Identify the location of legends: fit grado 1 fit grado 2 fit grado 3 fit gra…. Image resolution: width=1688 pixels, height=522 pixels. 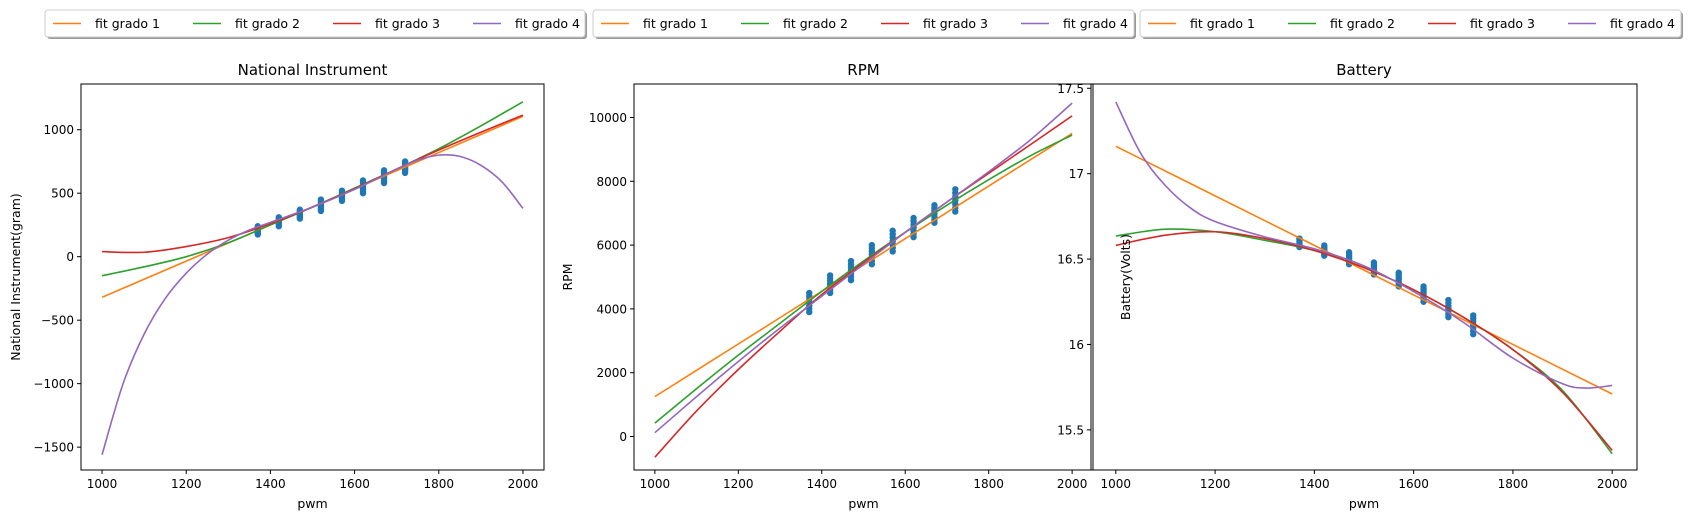
(863, 24).